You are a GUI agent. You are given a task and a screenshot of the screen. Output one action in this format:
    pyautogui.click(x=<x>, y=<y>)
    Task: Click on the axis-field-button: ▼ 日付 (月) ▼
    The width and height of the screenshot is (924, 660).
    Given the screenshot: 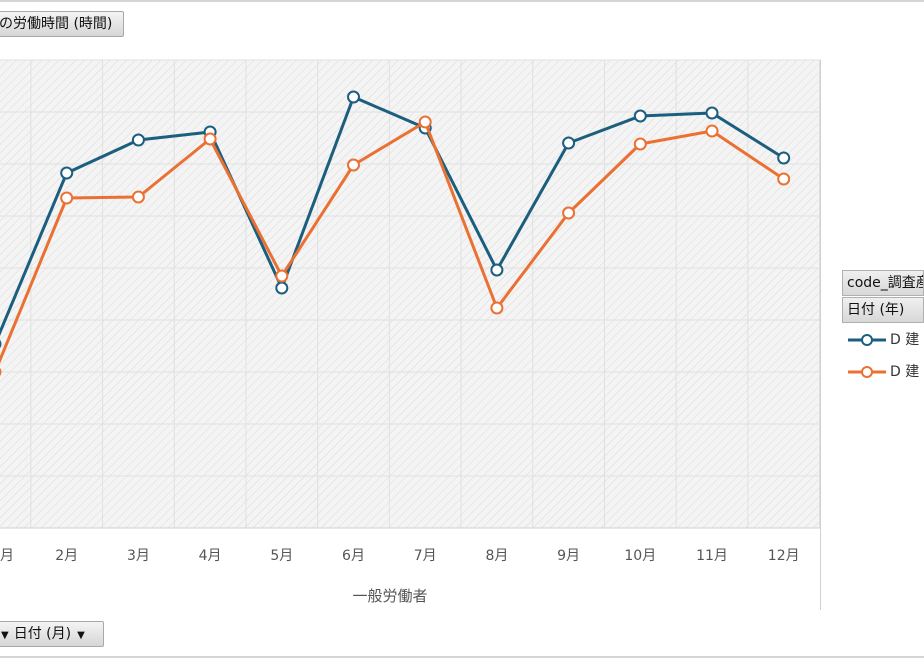 What is the action you would take?
    pyautogui.click(x=52, y=634)
    